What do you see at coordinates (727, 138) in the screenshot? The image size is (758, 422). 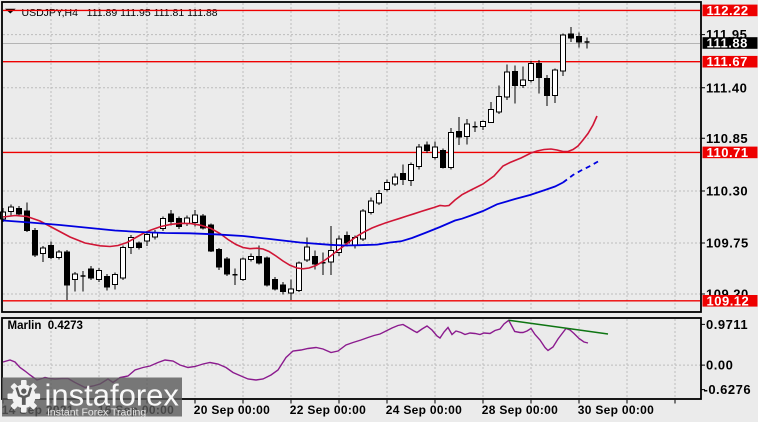 I see `svg-text: 110.85` at bounding box center [727, 138].